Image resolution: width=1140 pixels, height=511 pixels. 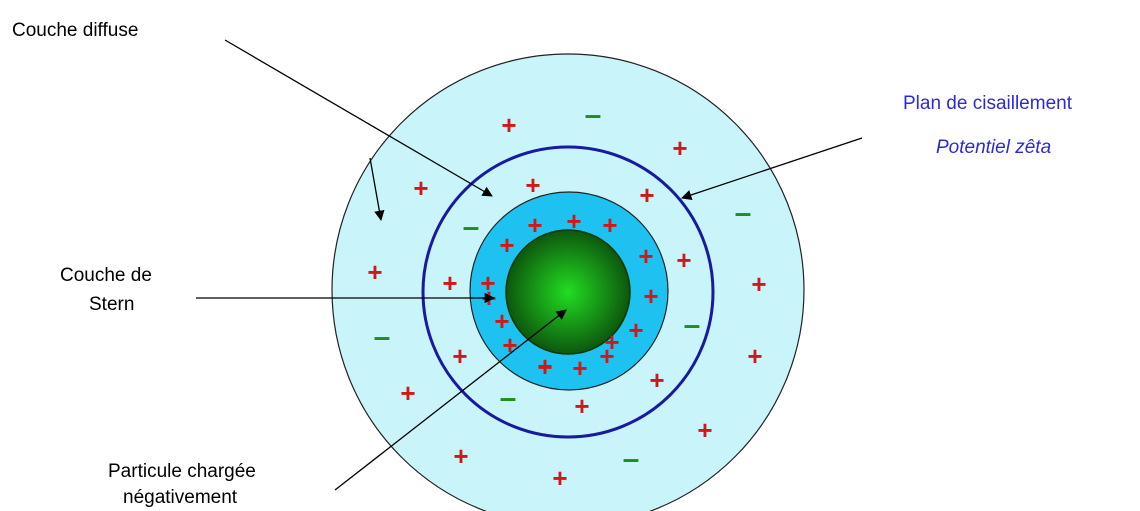 I want to click on arrow-diffuse-to-shear-gap, so click(x=358, y=118).